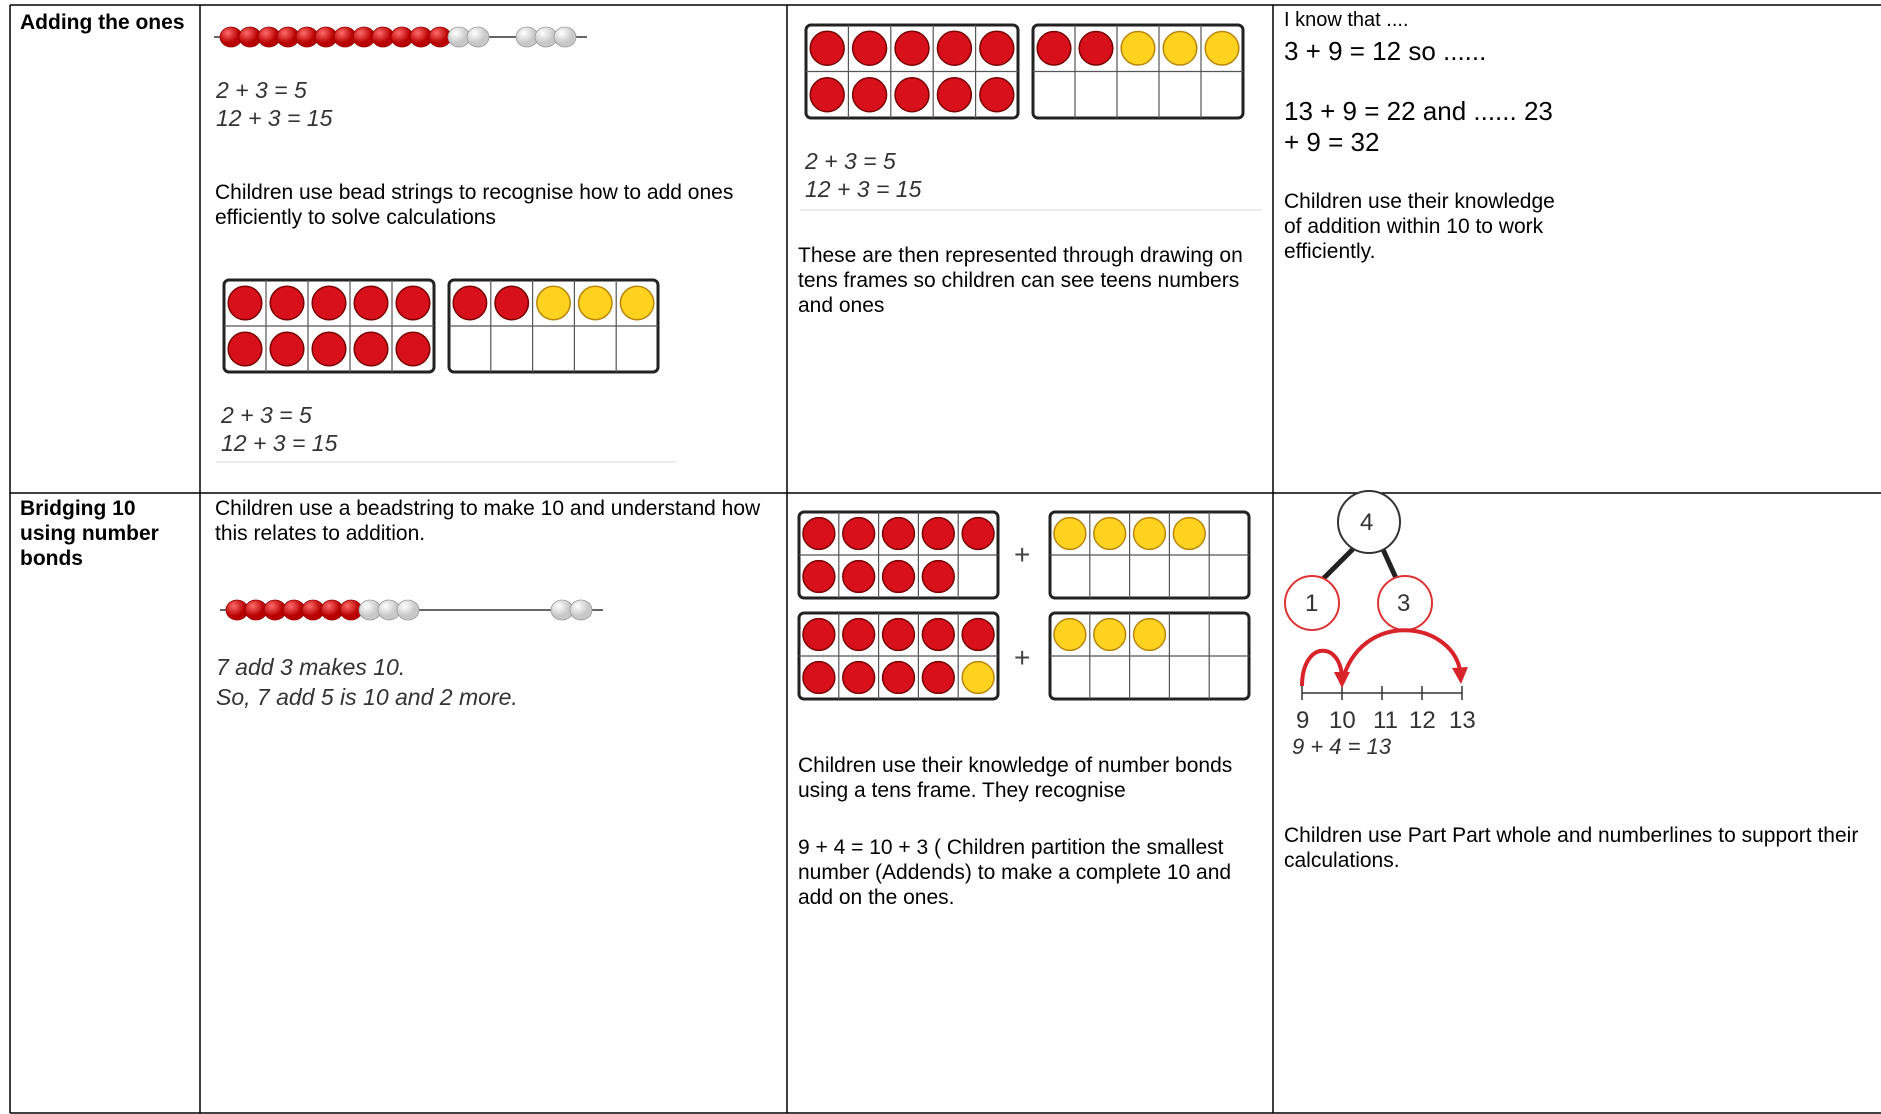 This screenshot has width=1881, height=1114. Describe the element at coordinates (1385, 720) in the screenshot. I see `number-line-label: 11` at that location.